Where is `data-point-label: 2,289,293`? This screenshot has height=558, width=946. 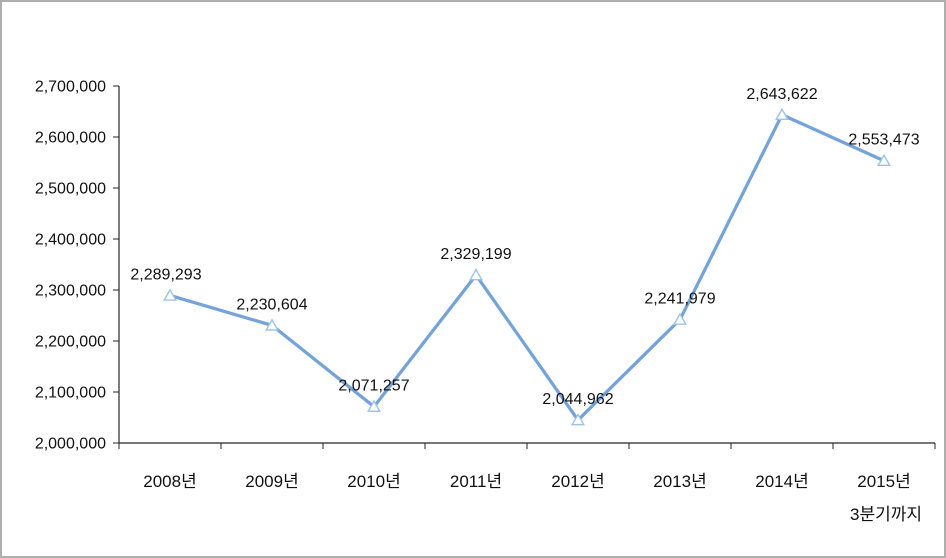
data-point-label: 2,289,293 is located at coordinates (165, 274).